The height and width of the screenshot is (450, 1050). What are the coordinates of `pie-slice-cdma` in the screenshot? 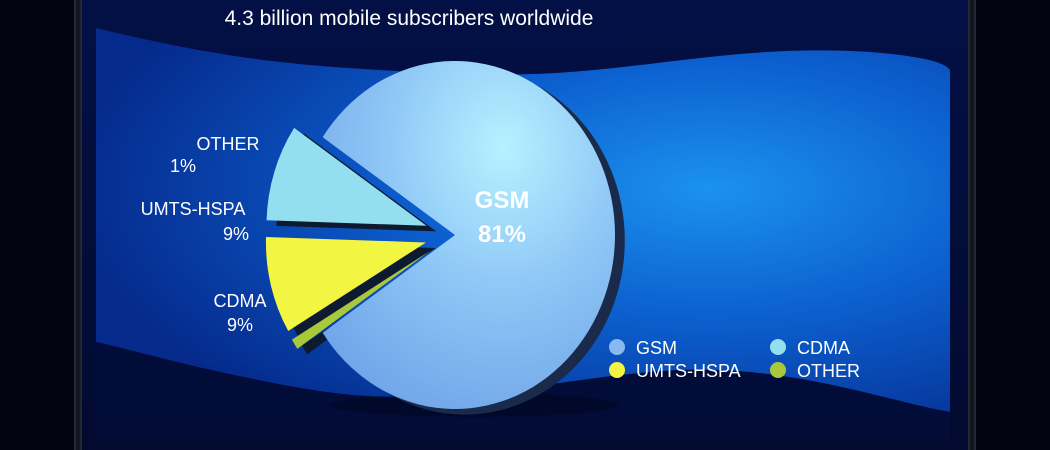 It's located at (346, 176).